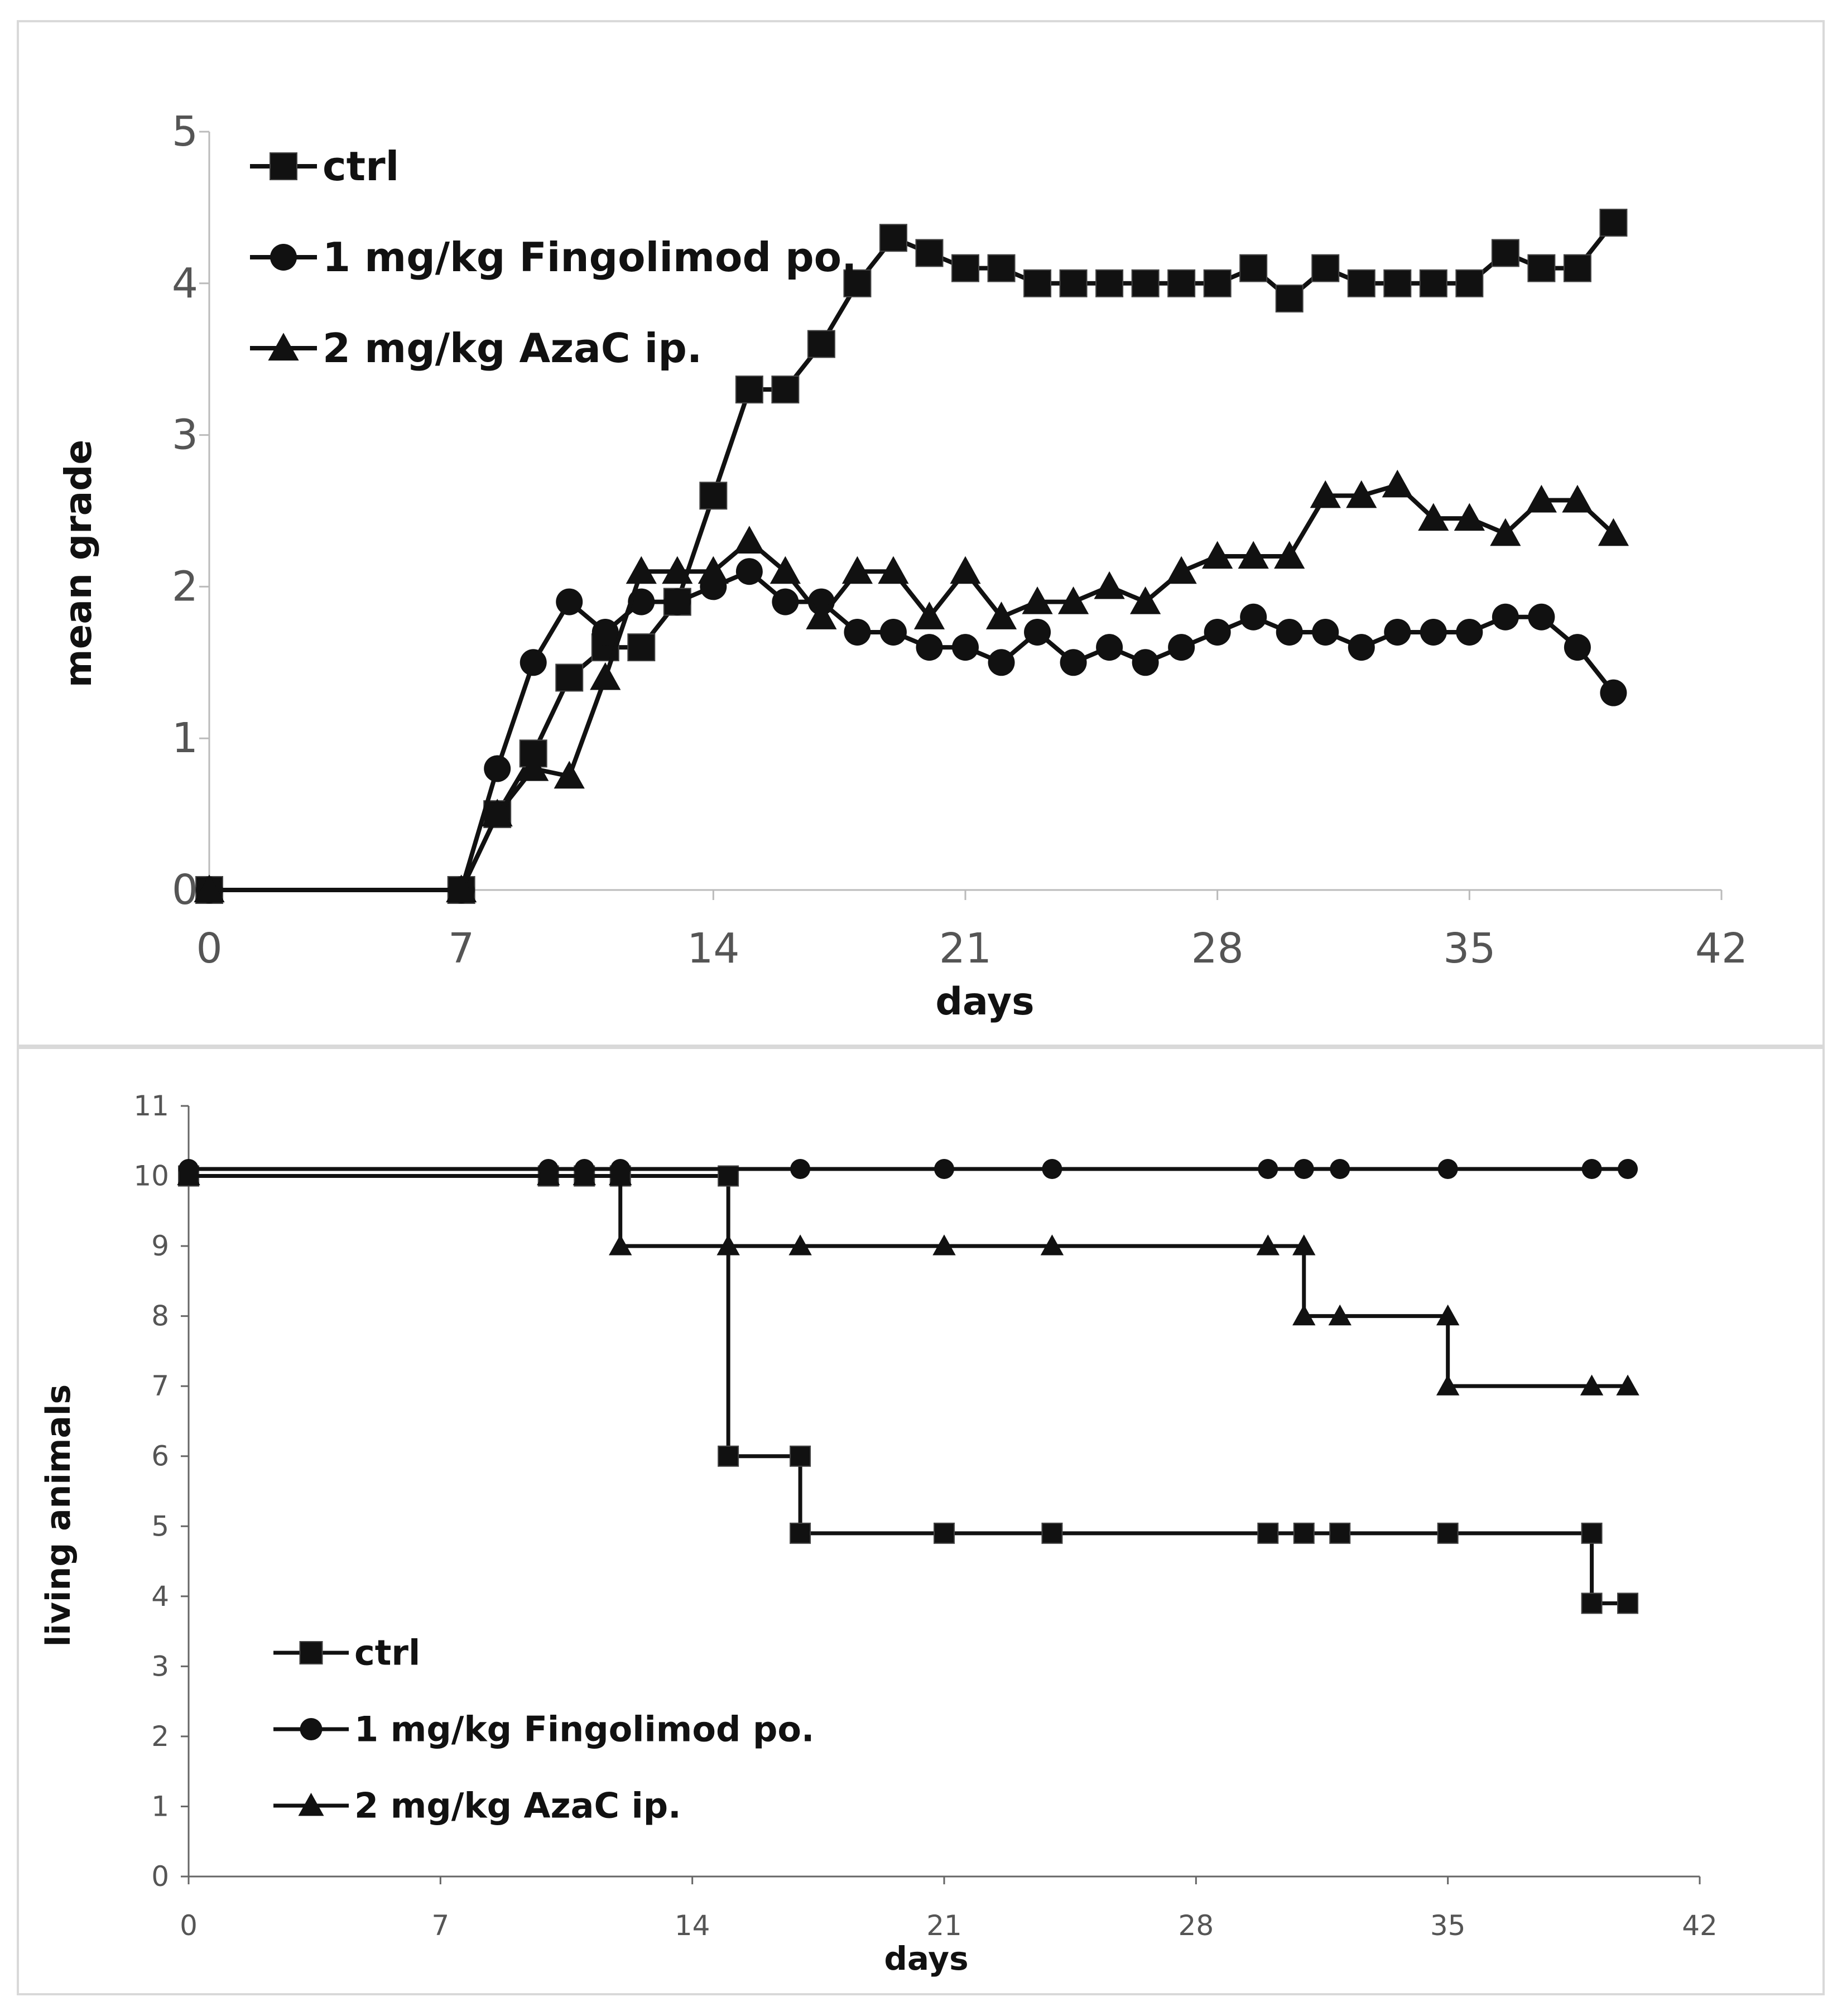 The height and width of the screenshot is (2016, 1842). I want to click on y-tick-label: 0, so click(160, 1876).